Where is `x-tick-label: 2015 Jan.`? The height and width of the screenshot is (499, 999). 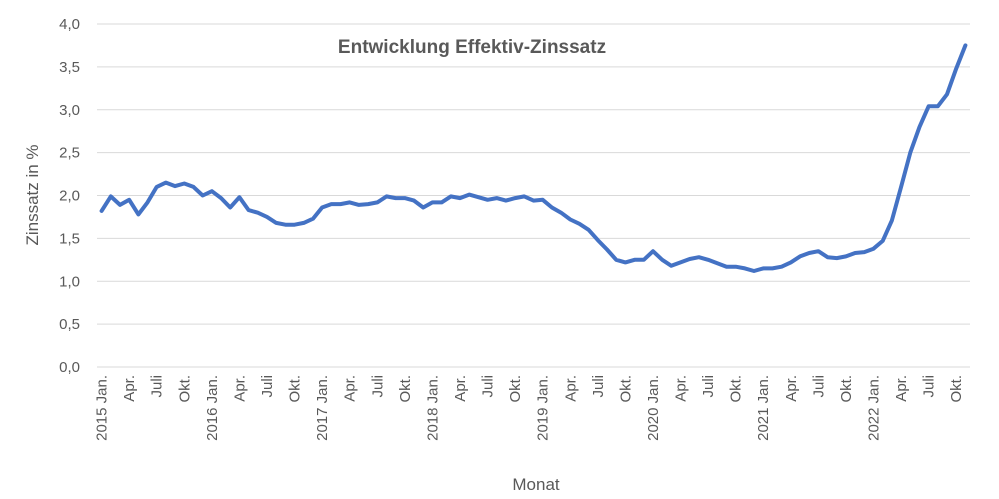 x-tick-label: 2015 Jan. is located at coordinates (102, 408).